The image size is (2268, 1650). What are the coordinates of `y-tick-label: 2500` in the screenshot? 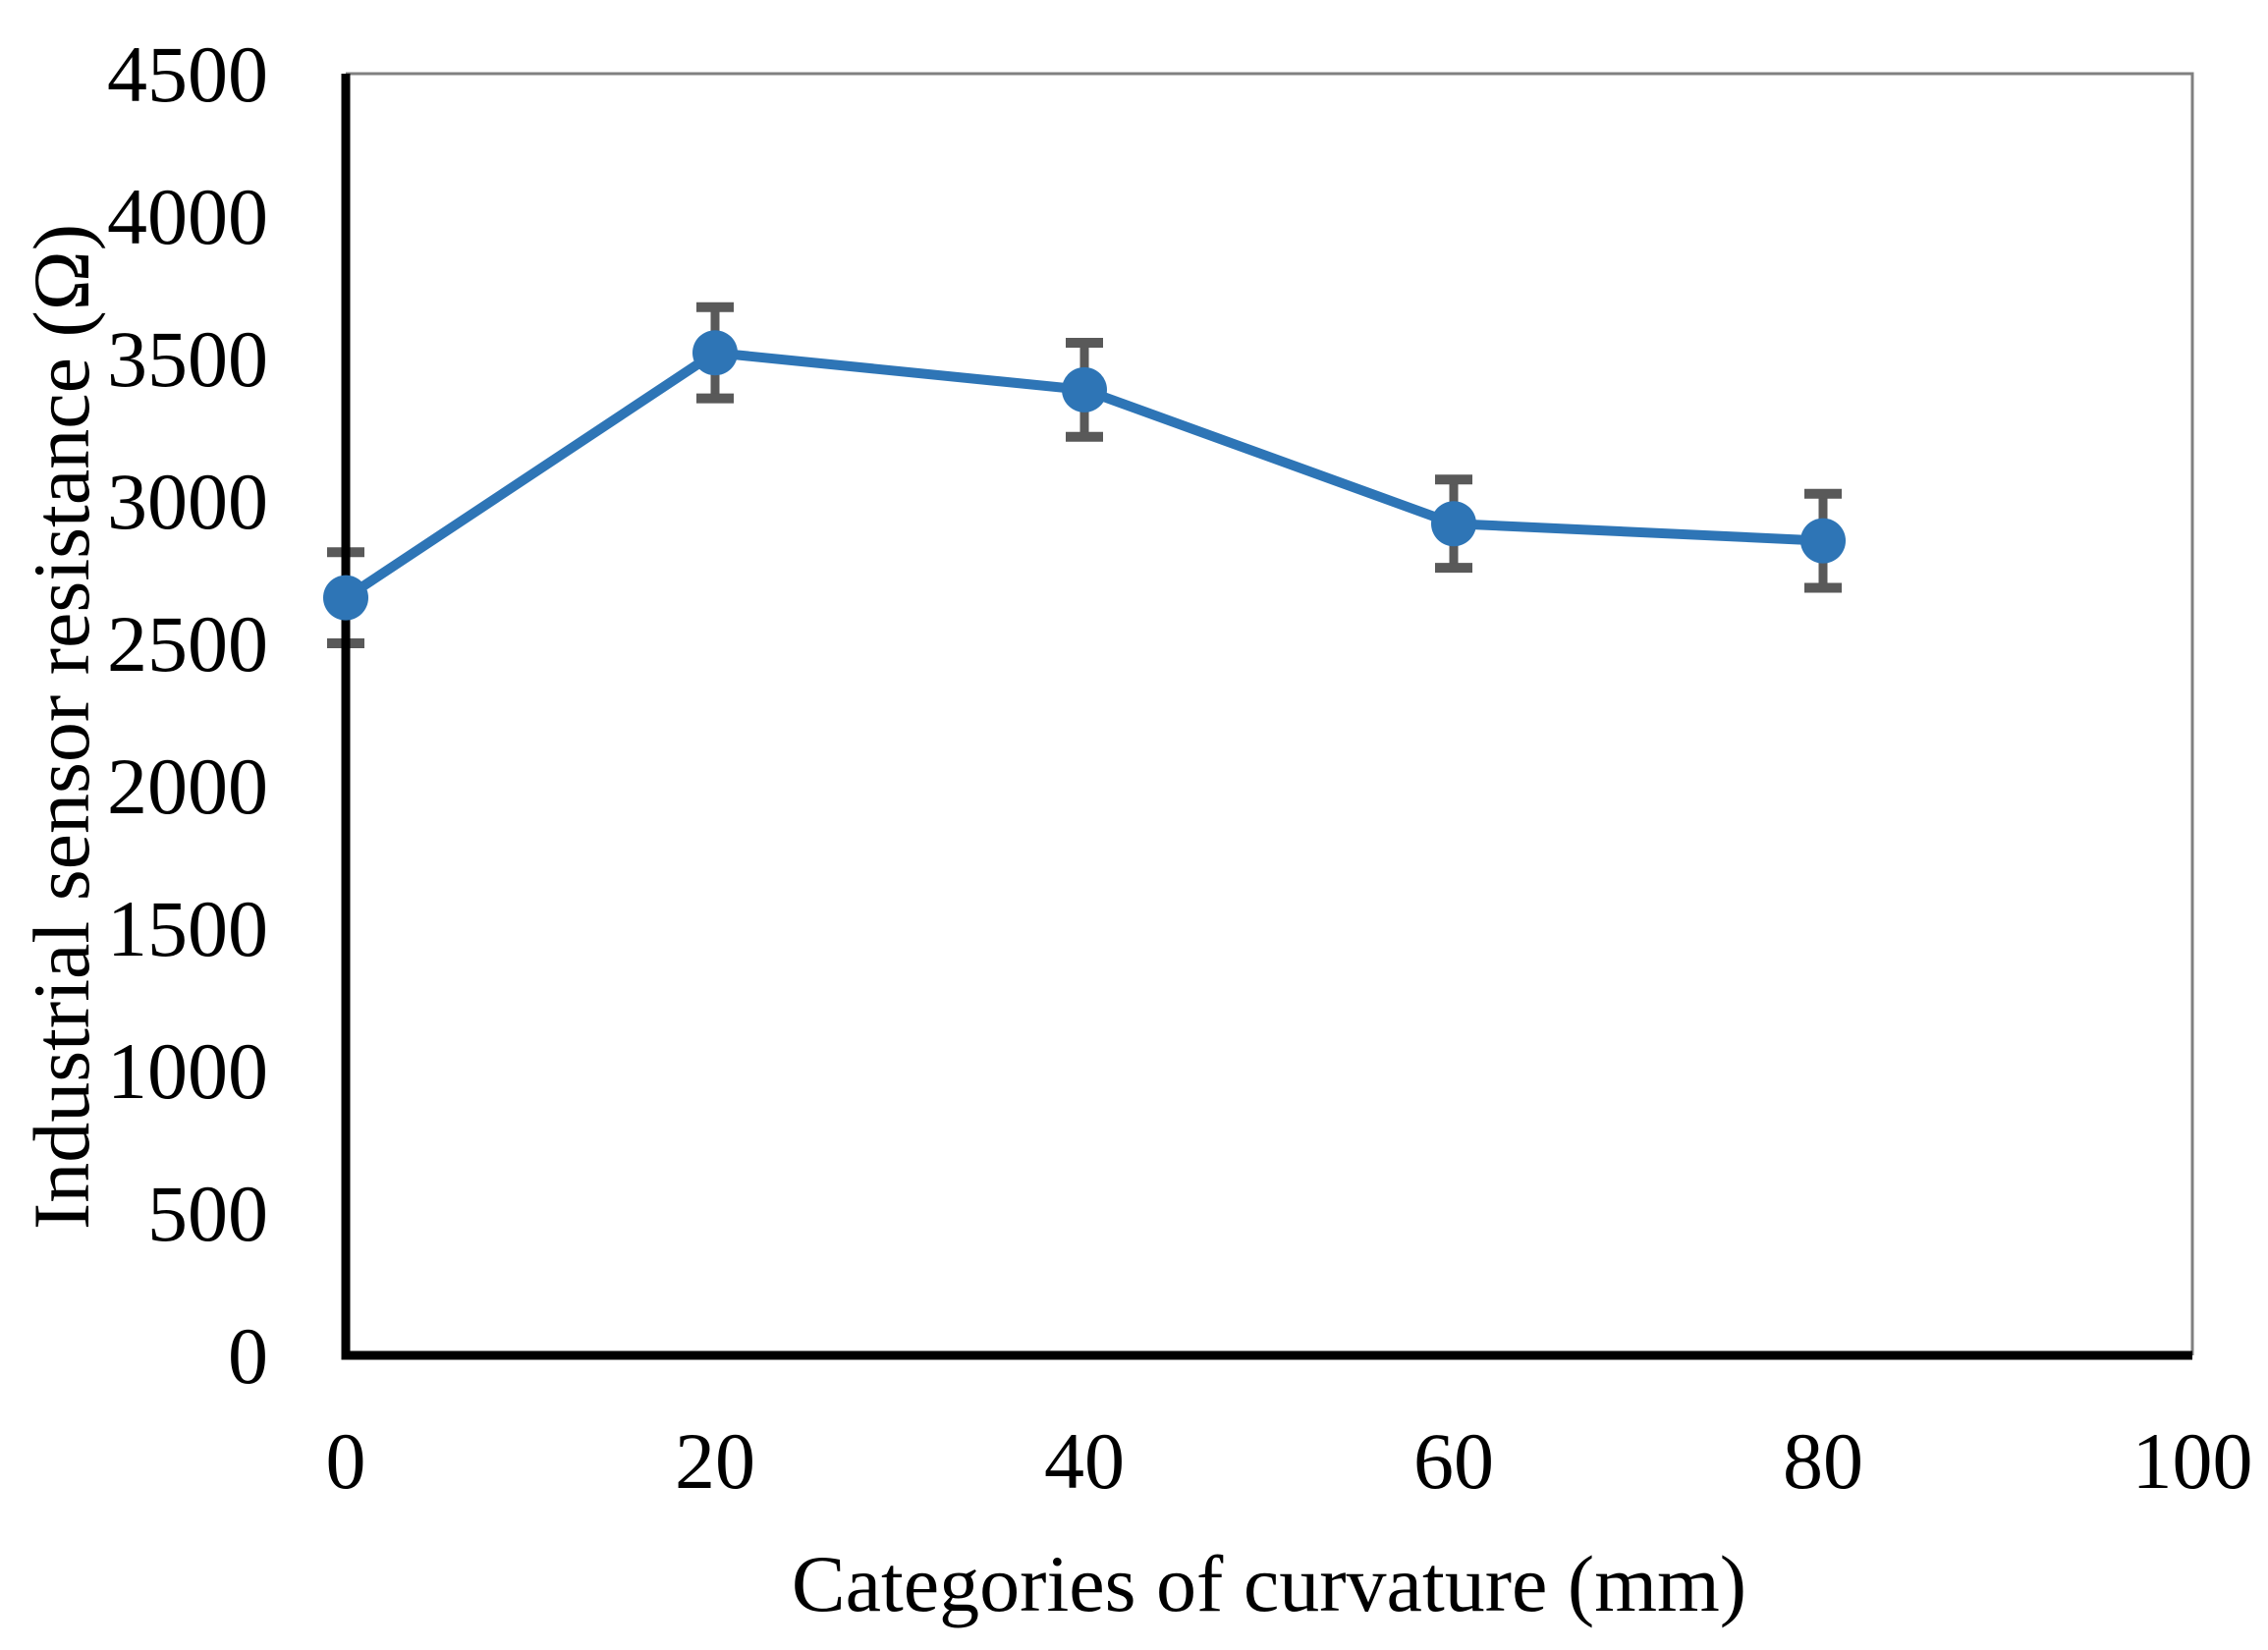 It's located at (187, 643).